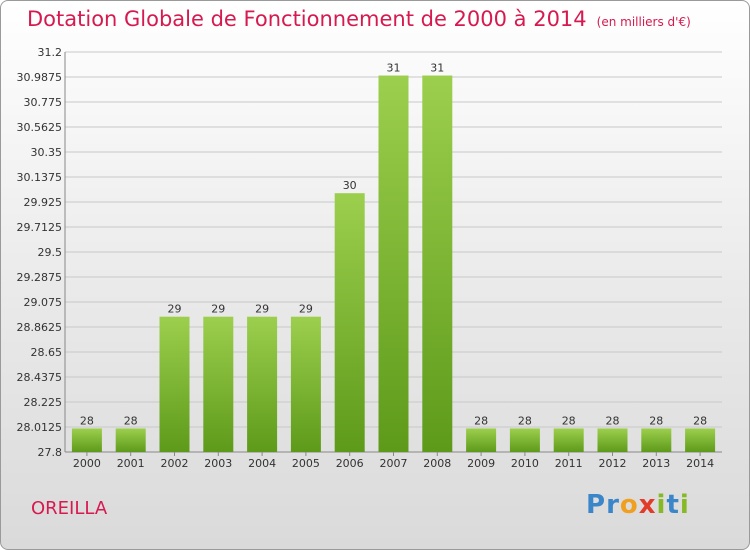 This screenshot has height=550, width=750. What do you see at coordinates (87, 463) in the screenshot?
I see `x-tick-label: 2000` at bounding box center [87, 463].